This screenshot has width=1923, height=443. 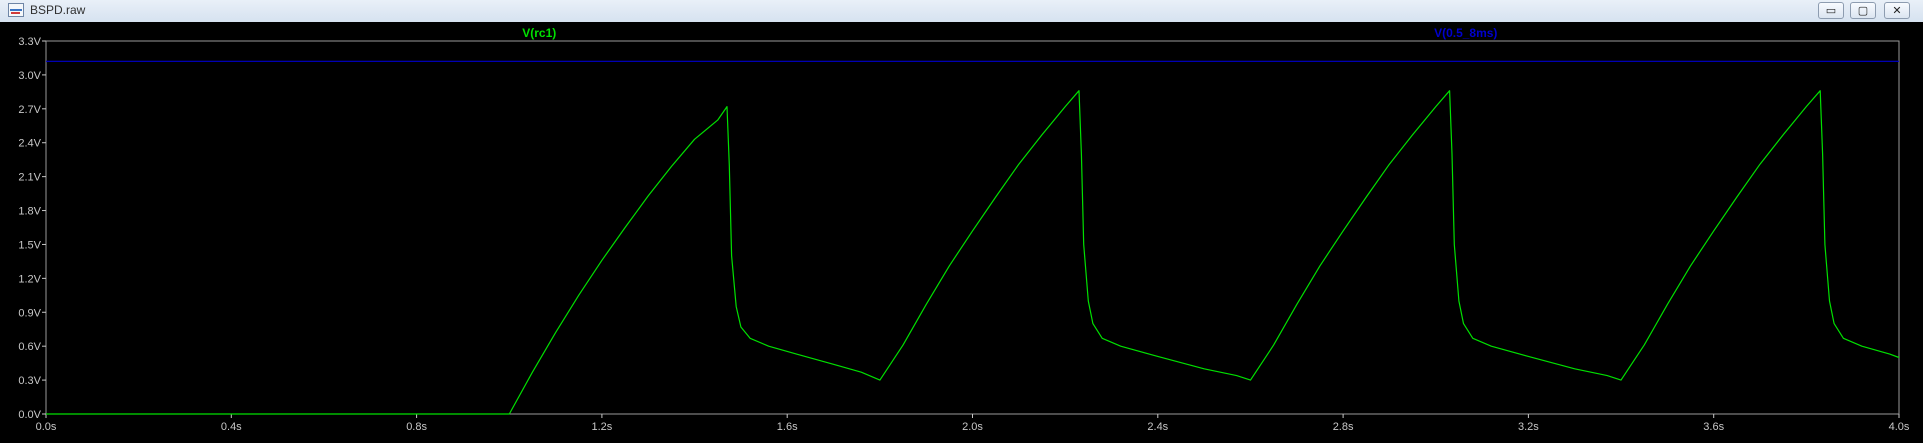 What do you see at coordinates (29, 110) in the screenshot?
I see `y-tick-label: 2.7V` at bounding box center [29, 110].